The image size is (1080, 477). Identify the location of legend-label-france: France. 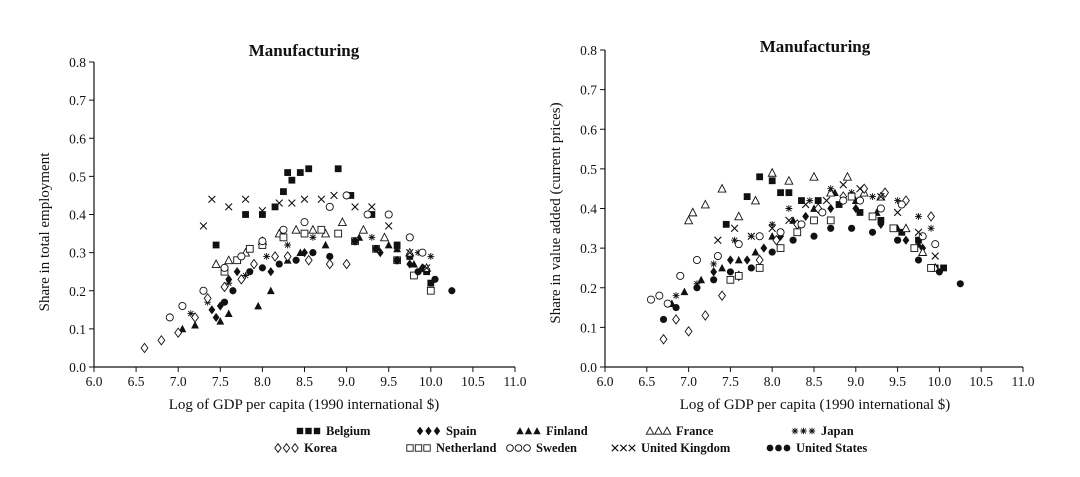
(695, 431).